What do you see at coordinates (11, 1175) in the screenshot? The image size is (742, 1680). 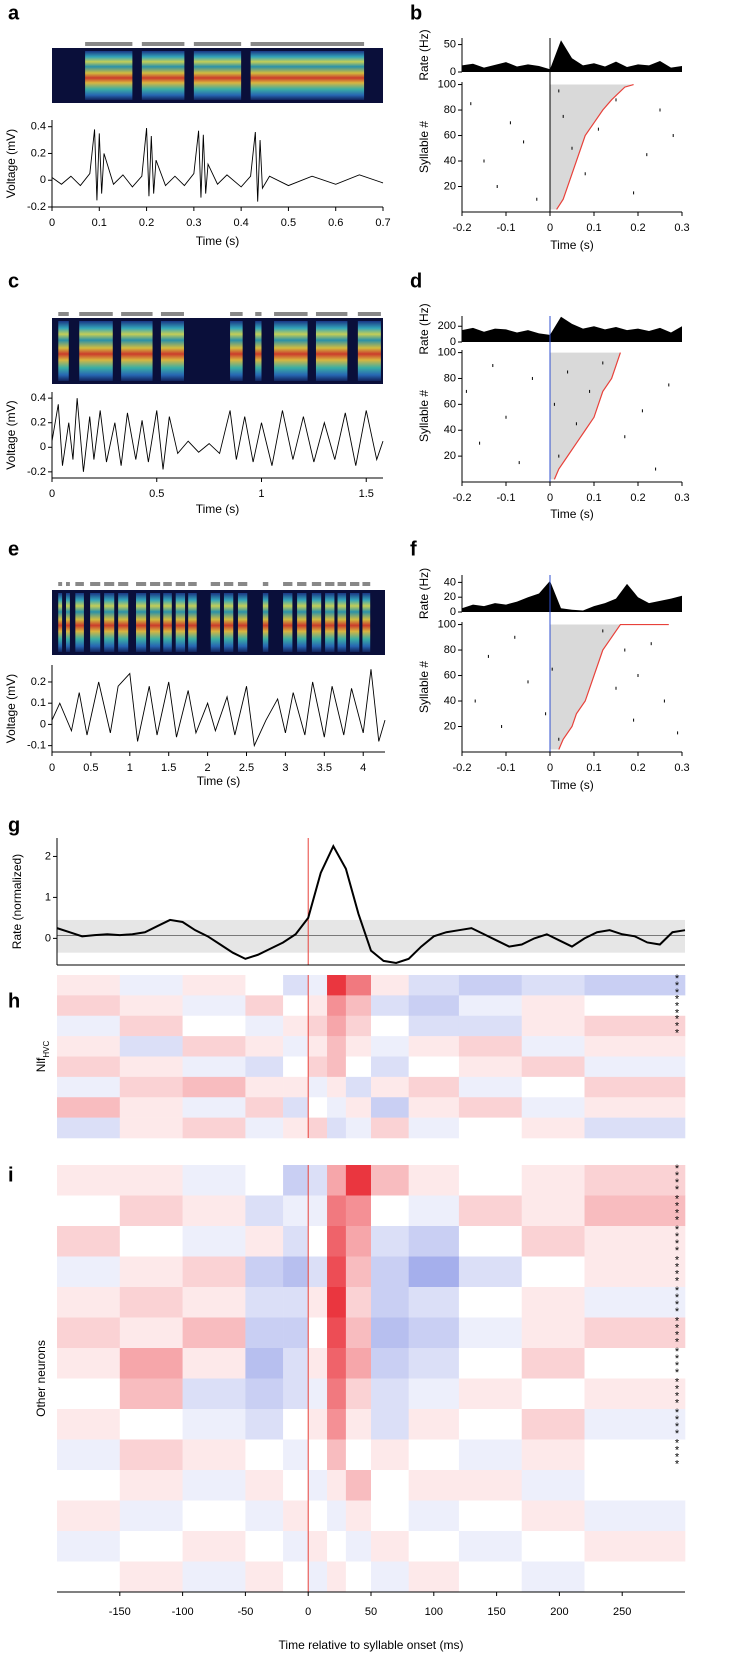 I see `panel-label: i` at bounding box center [11, 1175].